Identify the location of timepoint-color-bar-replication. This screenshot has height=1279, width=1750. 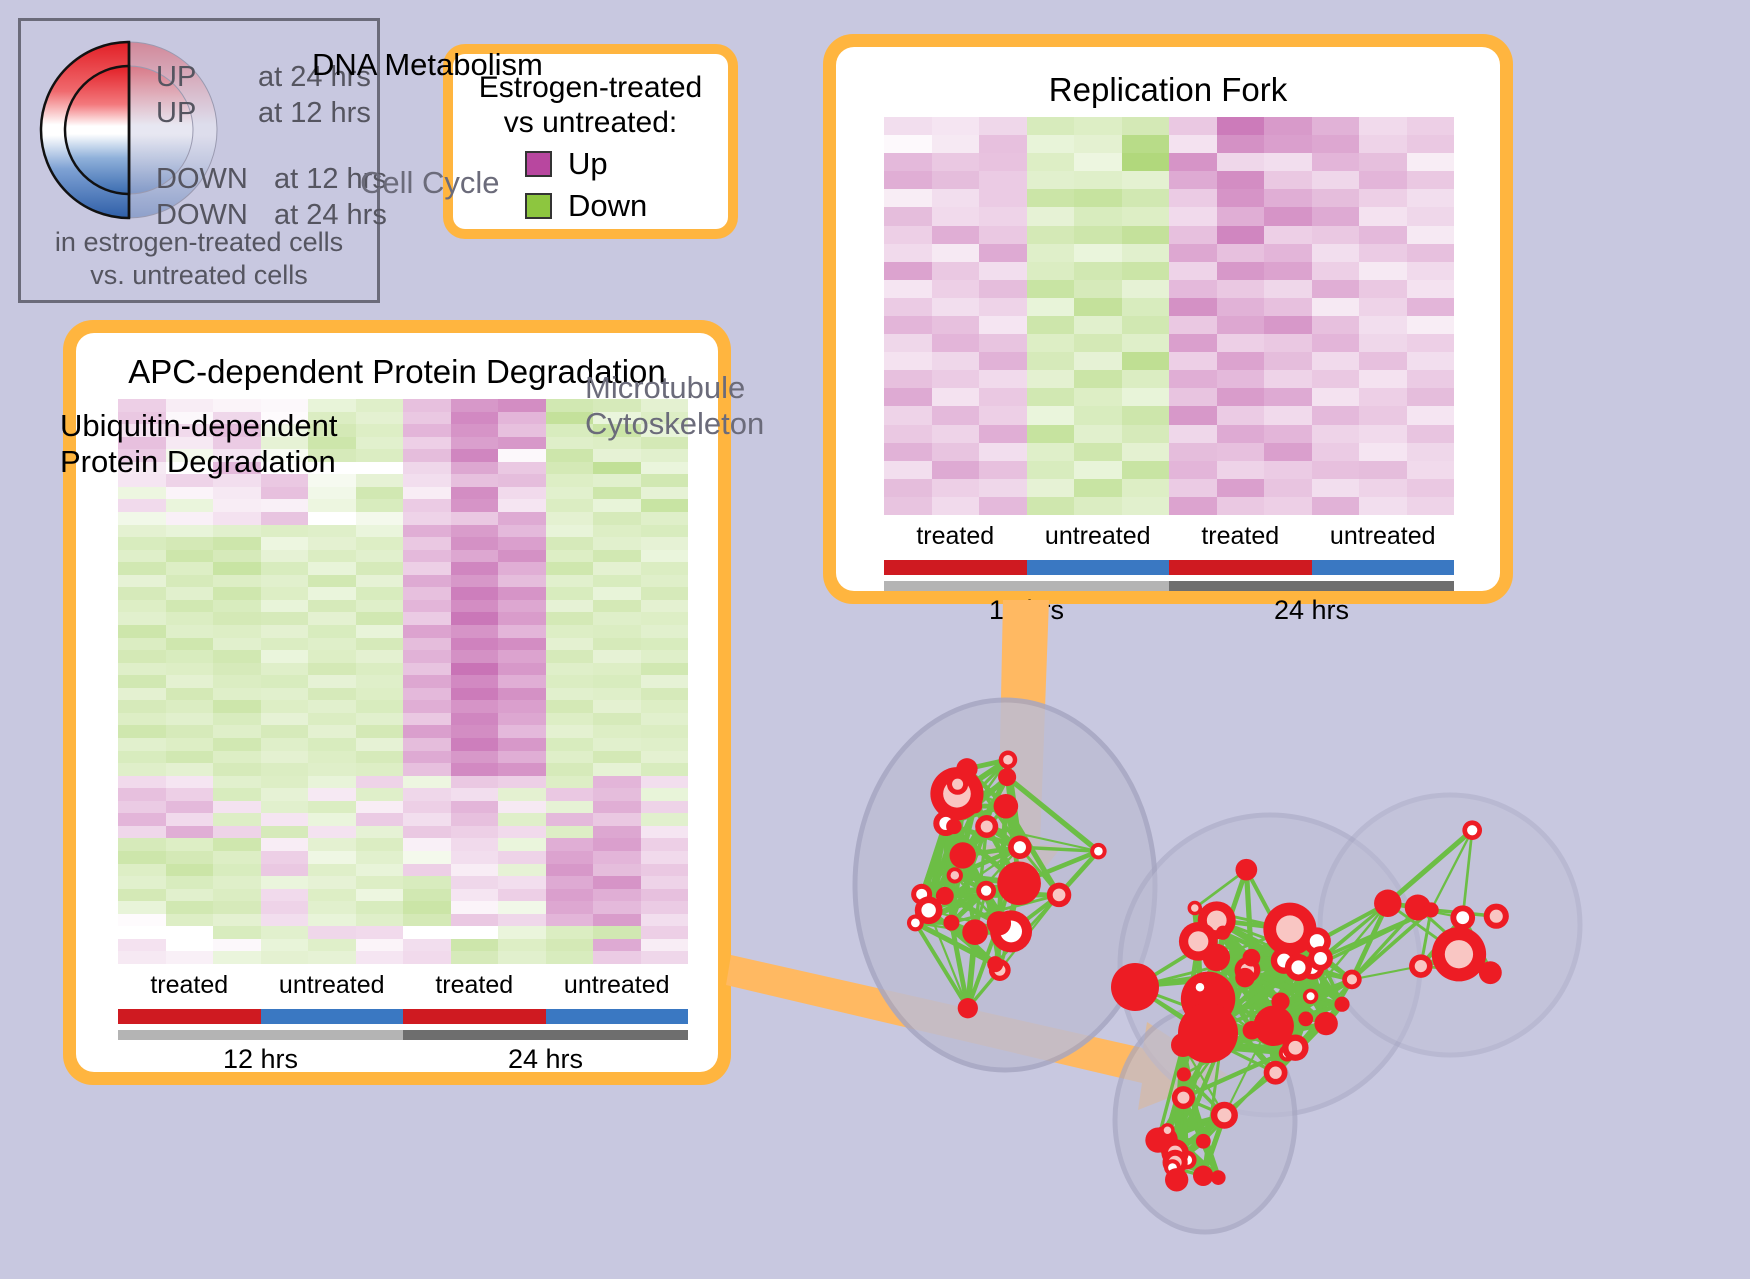
(1169, 586).